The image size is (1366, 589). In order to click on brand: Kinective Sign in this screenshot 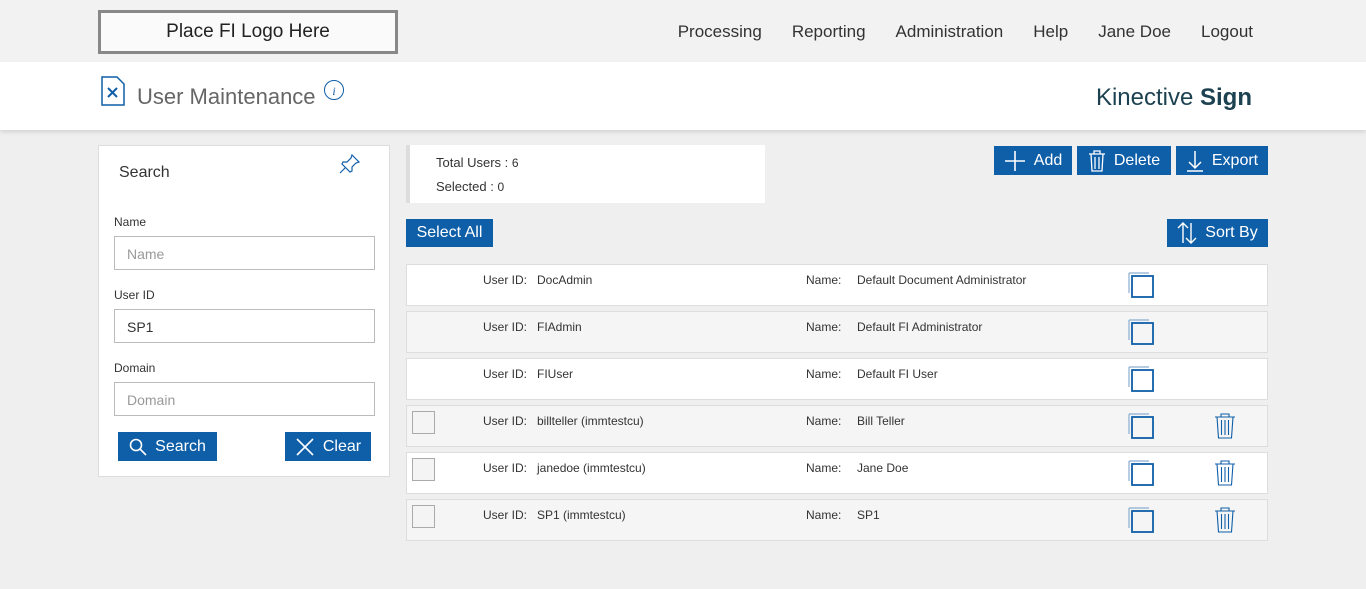, I will do `click(1174, 98)`.